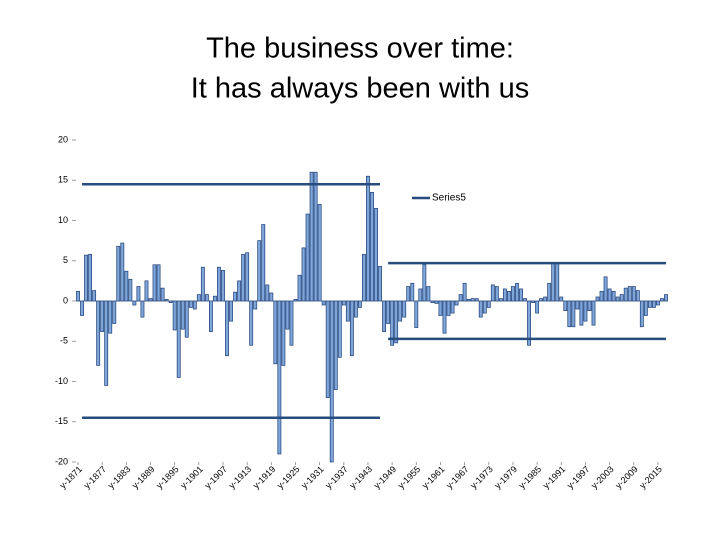 This screenshot has height=540, width=720. I want to click on x-tick-label: y-1889, so click(143, 477).